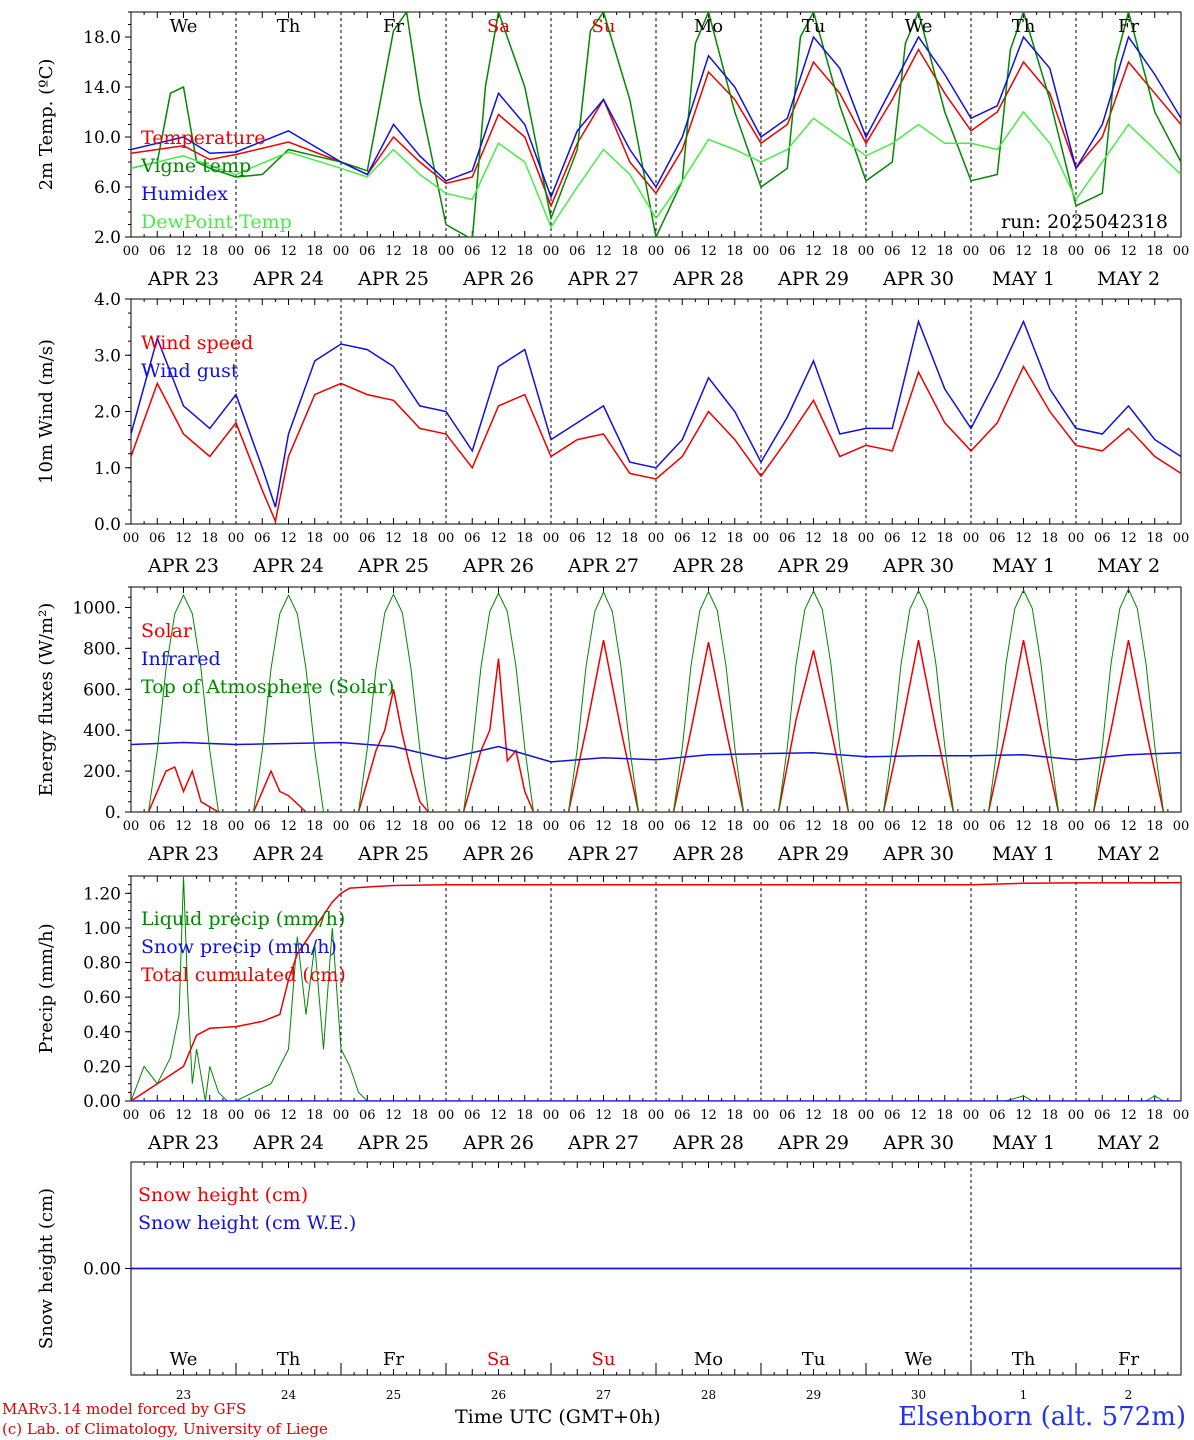 This screenshot has width=1194, height=1440. I want to click on y-axis-label: Precip (mm/h), so click(46, 988).